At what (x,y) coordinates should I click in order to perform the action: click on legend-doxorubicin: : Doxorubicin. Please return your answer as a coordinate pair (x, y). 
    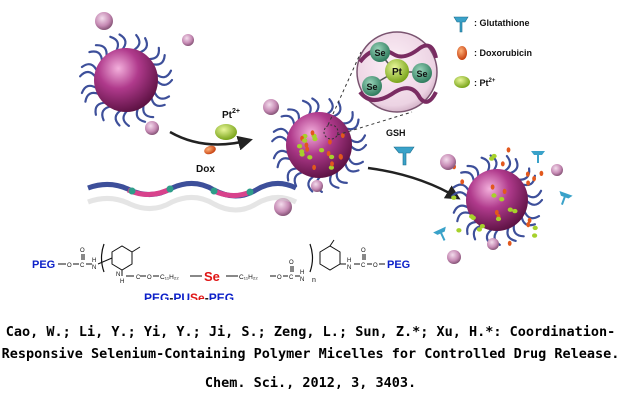
    Looking at the image, I should click on (503, 53).